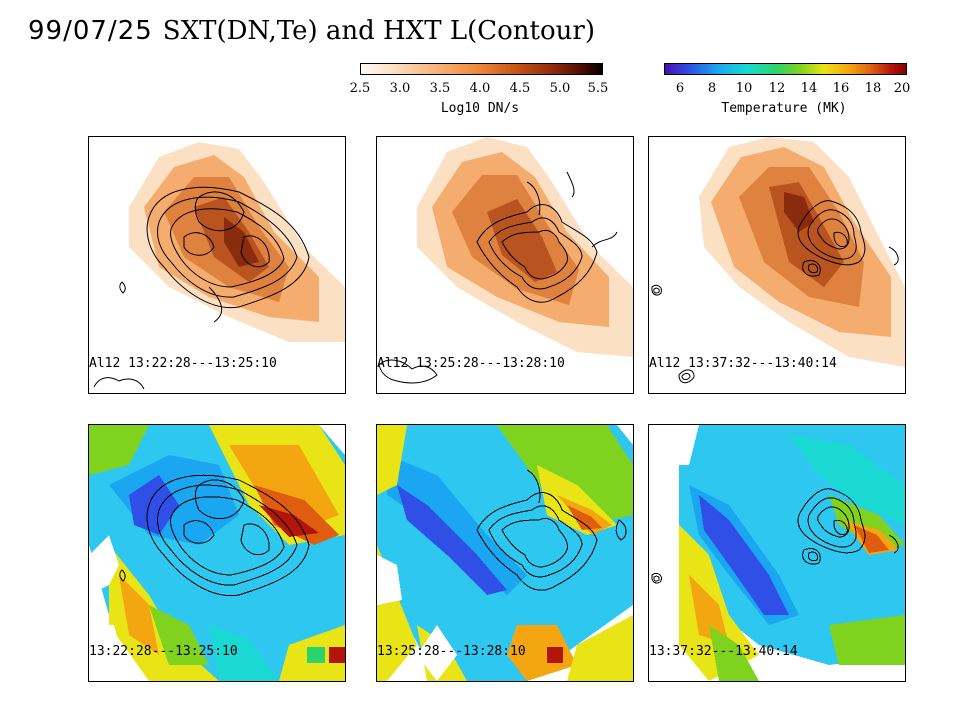  Describe the element at coordinates (163, 651) in the screenshot. I see `te-panel-1-time: 13:22:28---13:25:10` at that location.